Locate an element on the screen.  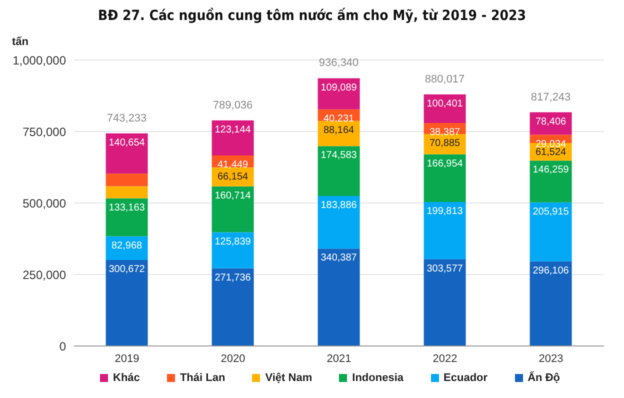
data-label: 29,034 is located at coordinates (551, 144).